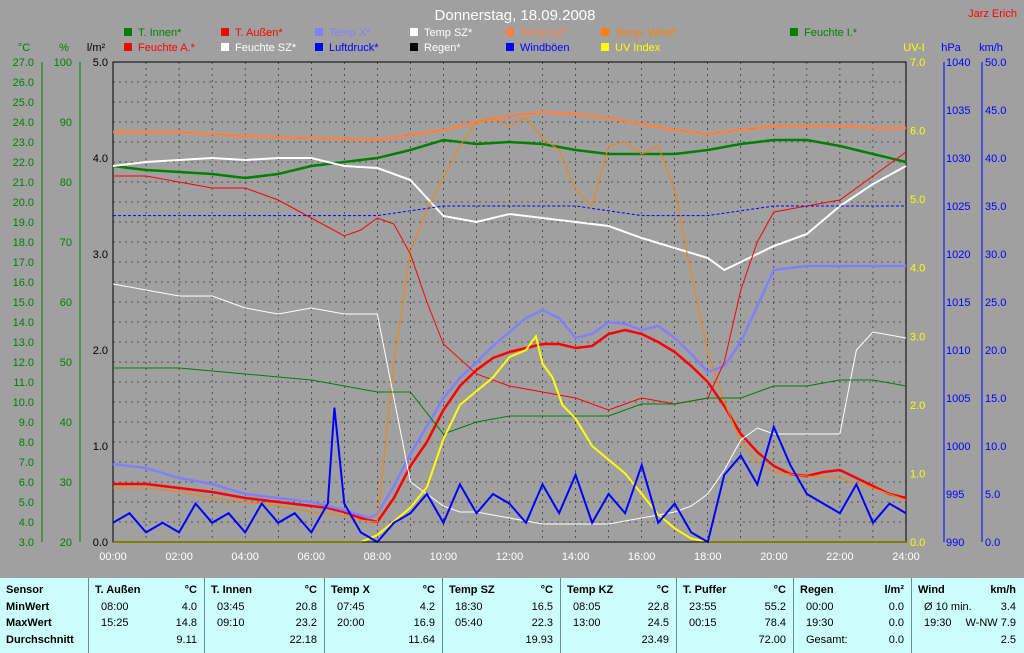  What do you see at coordinates (708, 557) in the screenshot?
I see `x-tick-label: 18:00` at bounding box center [708, 557].